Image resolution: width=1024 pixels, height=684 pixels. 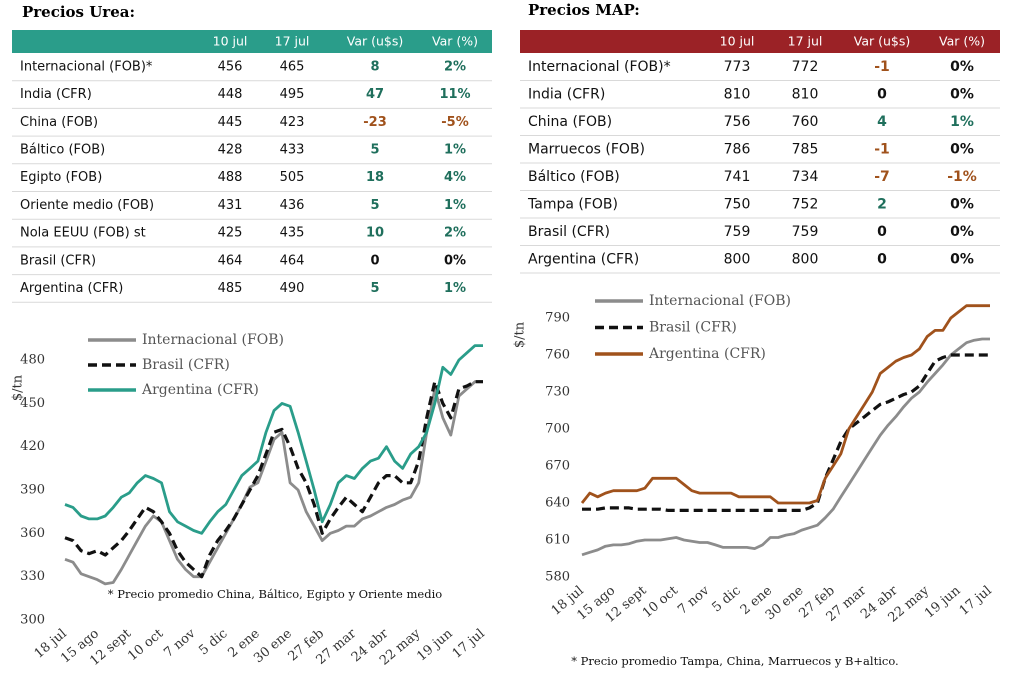 What do you see at coordinates (455, 177) in the screenshot?
I see `cell: 4%` at bounding box center [455, 177].